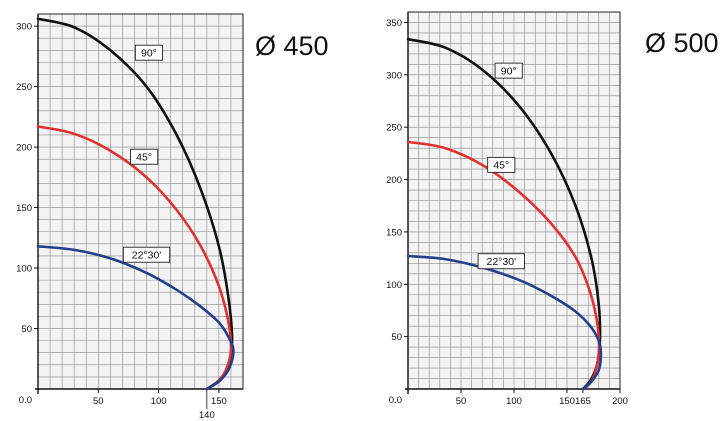  What do you see at coordinates (394, 23) in the screenshot?
I see `y-tick-label: 350` at bounding box center [394, 23].